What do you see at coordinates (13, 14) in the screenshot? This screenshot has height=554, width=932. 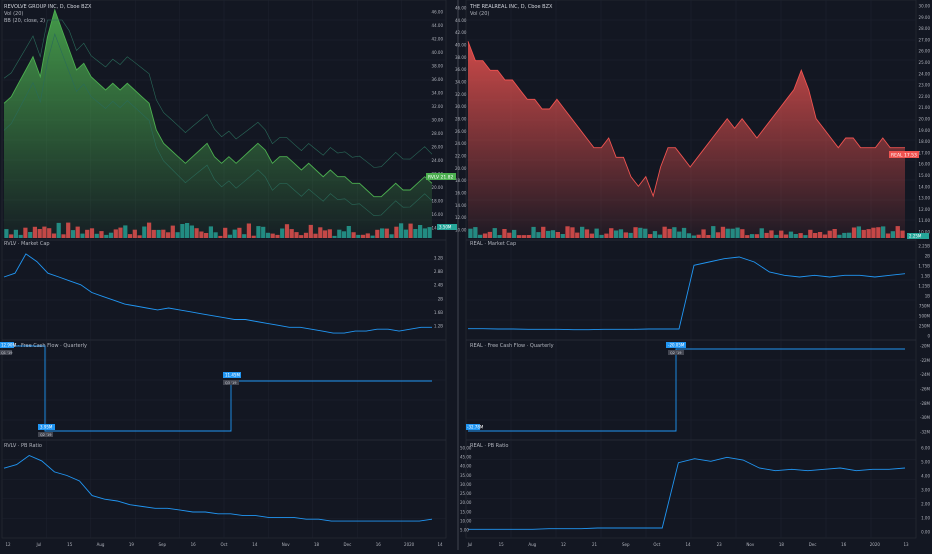 I see `left-vol-label: Vol (20)` at bounding box center [13, 14].